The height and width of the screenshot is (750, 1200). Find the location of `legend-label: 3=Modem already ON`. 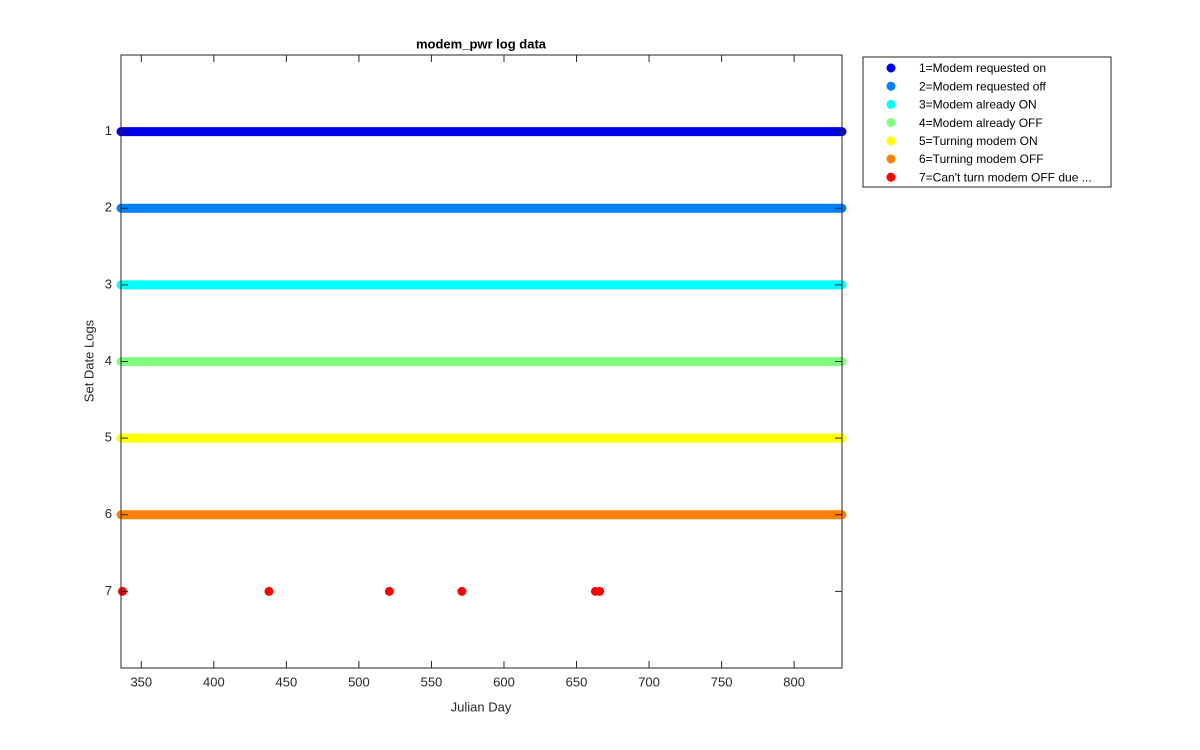

legend-label: 3=Modem already ON is located at coordinates (978, 105).